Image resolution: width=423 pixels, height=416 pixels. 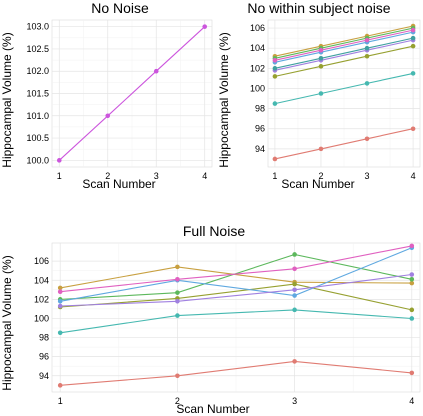 I want to click on y-tick-label: 100.0, so click(x=37, y=160).